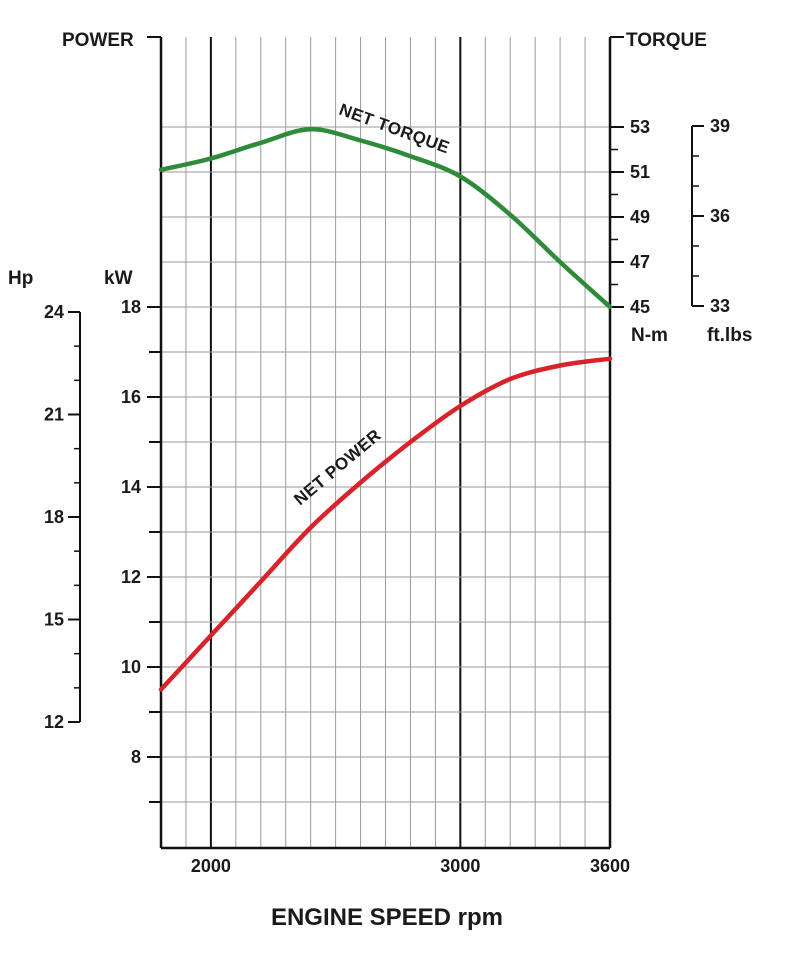 The image size is (800, 980). What do you see at coordinates (640, 217) in the screenshot?
I see `nm-tick-label: 49` at bounding box center [640, 217].